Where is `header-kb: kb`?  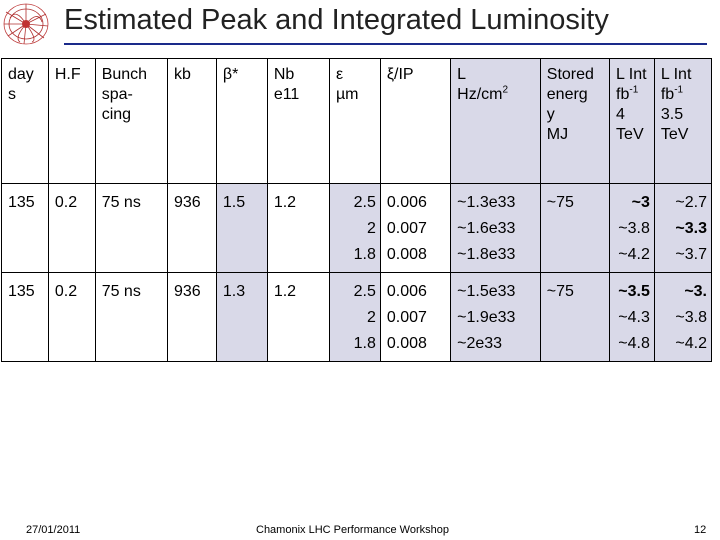
header-kb: kb is located at coordinates (192, 121).